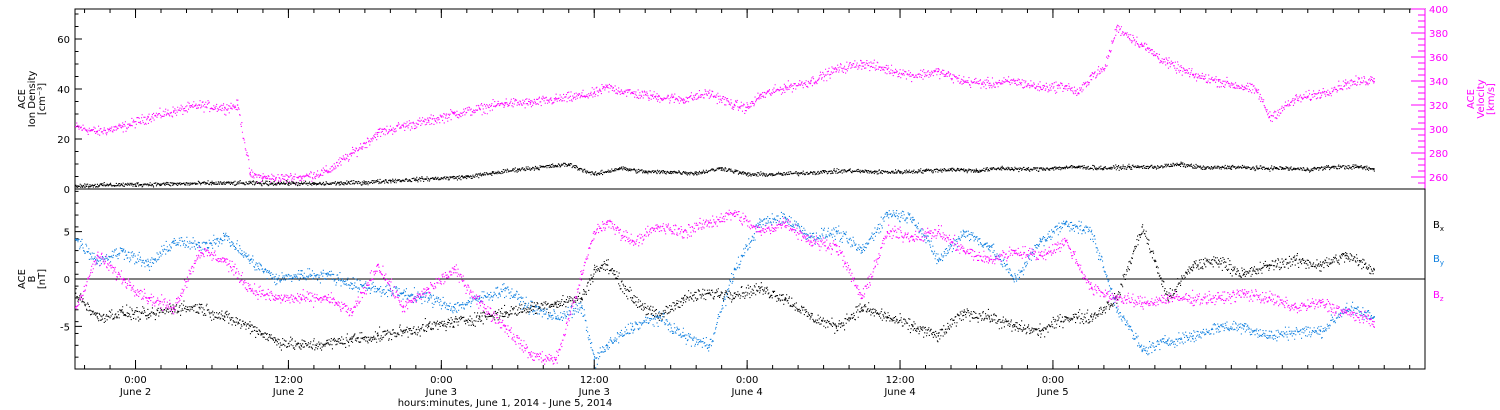 The image size is (1500, 410). Describe the element at coordinates (725, 175) in the screenshot. I see `series-density-scatter` at that location.